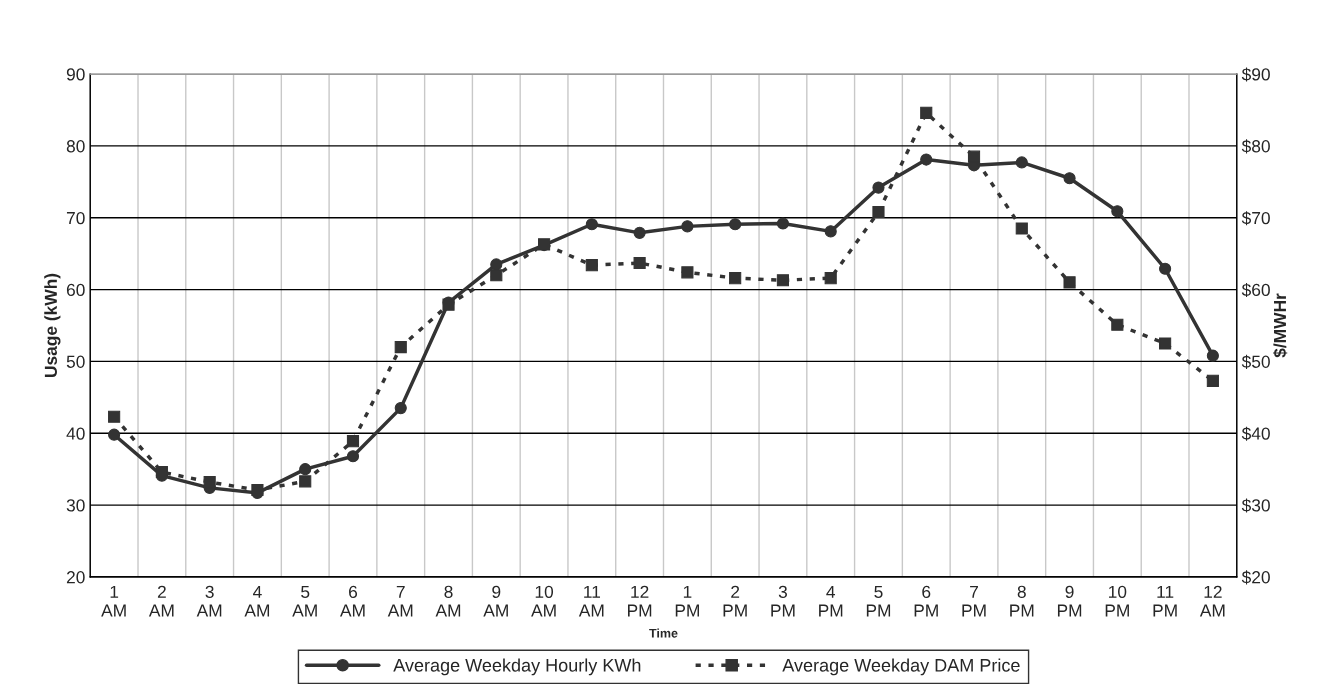  What do you see at coordinates (926, 601) in the screenshot?
I see `x-tick-label: 6 PM` at bounding box center [926, 601].